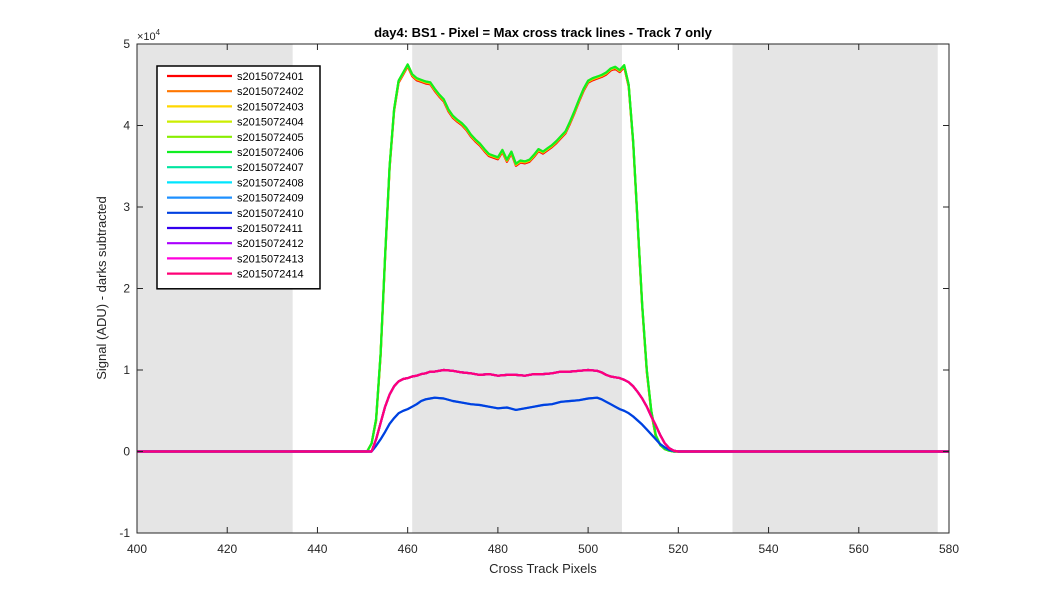  I want to click on legend-label: s2015072403, so click(270, 107).